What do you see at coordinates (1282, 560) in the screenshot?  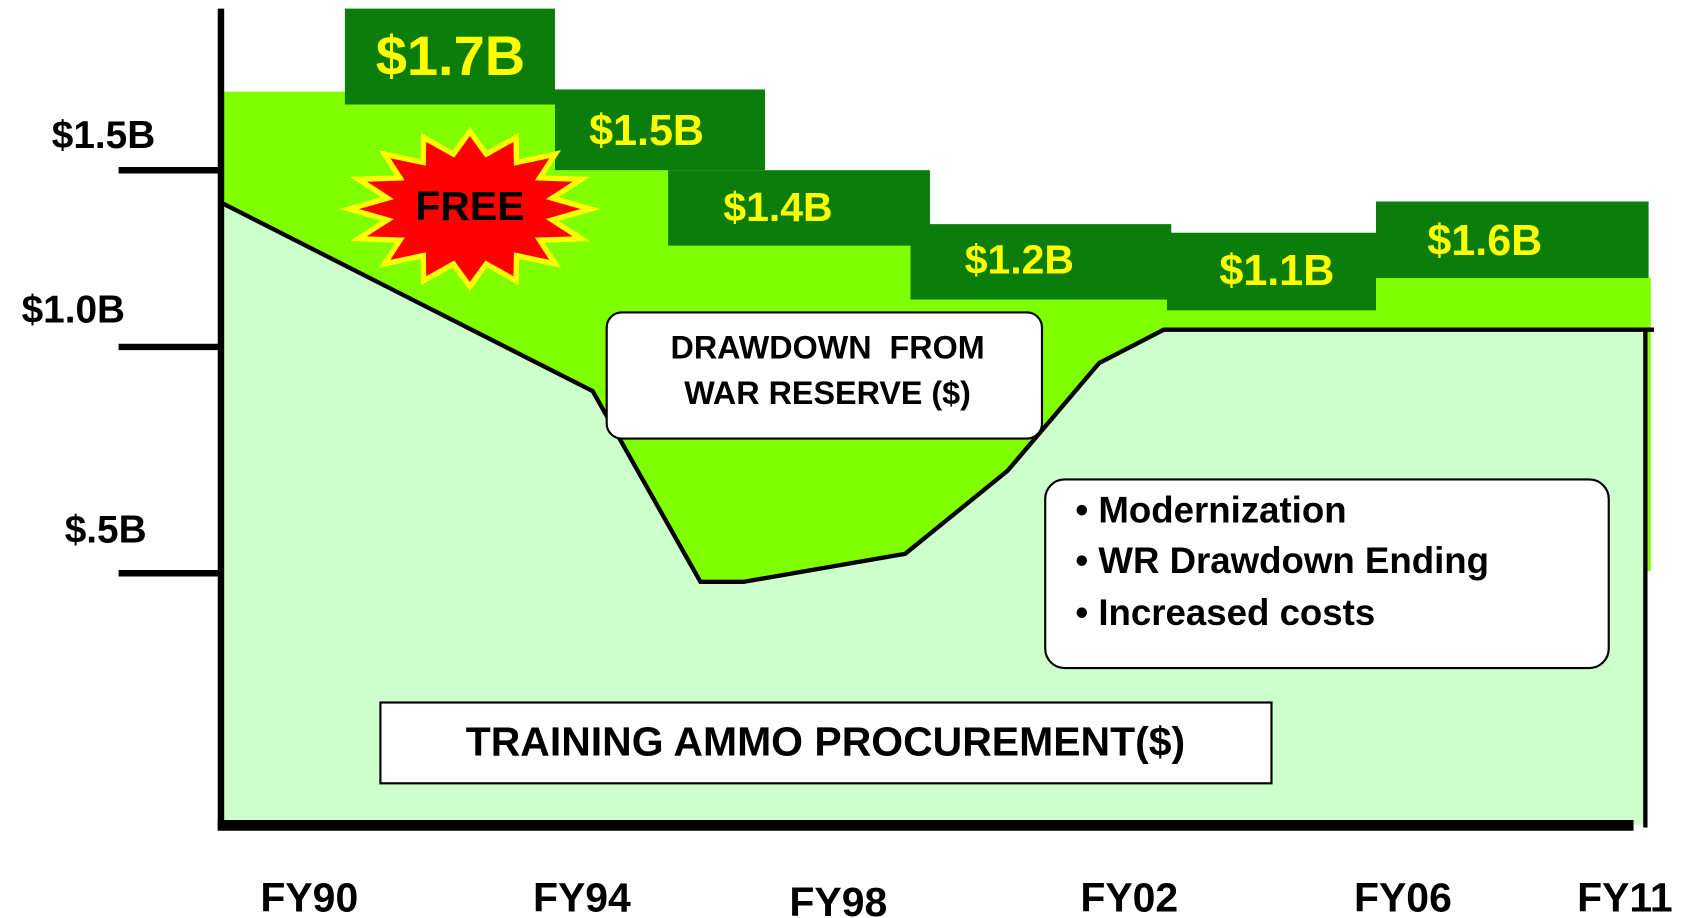 I see `driver-item: • WR Drawdown Ending` at bounding box center [1282, 560].